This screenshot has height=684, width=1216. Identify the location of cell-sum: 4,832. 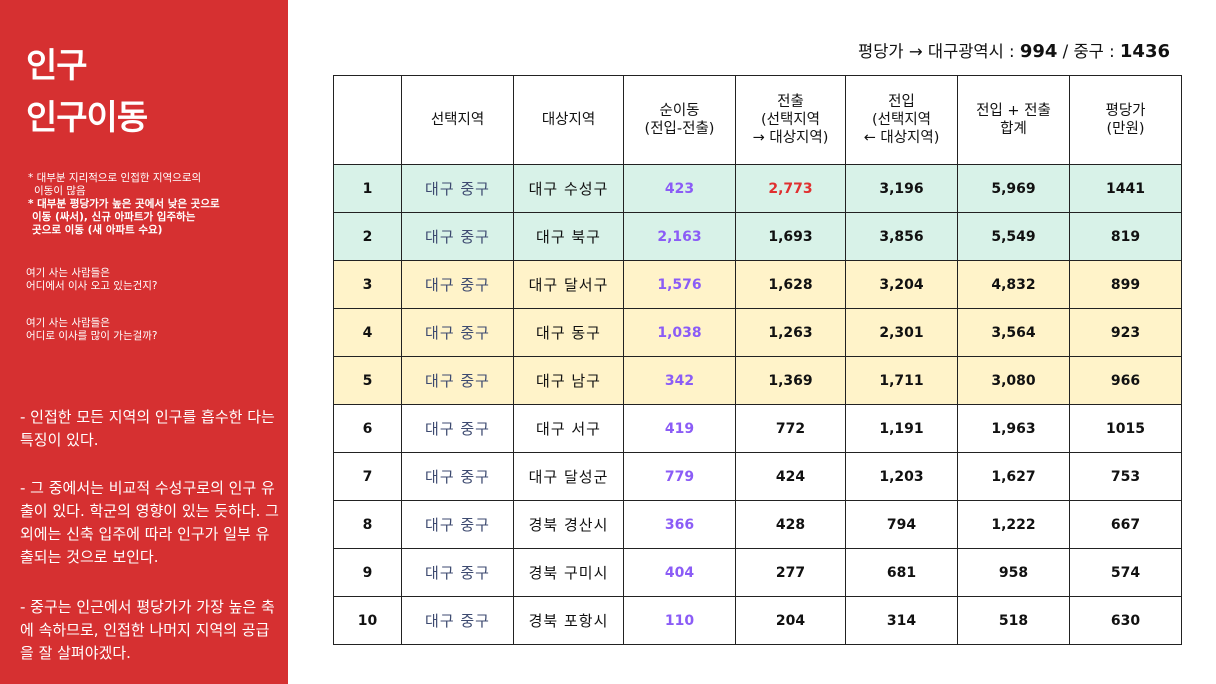
(1013, 284).